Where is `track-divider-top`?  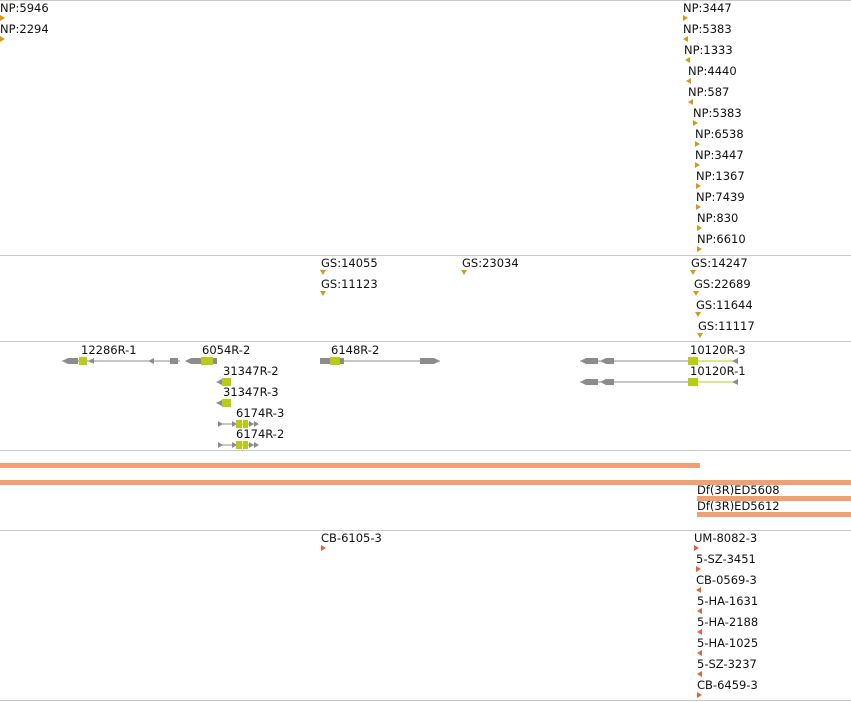 track-divider-top is located at coordinates (425, 0).